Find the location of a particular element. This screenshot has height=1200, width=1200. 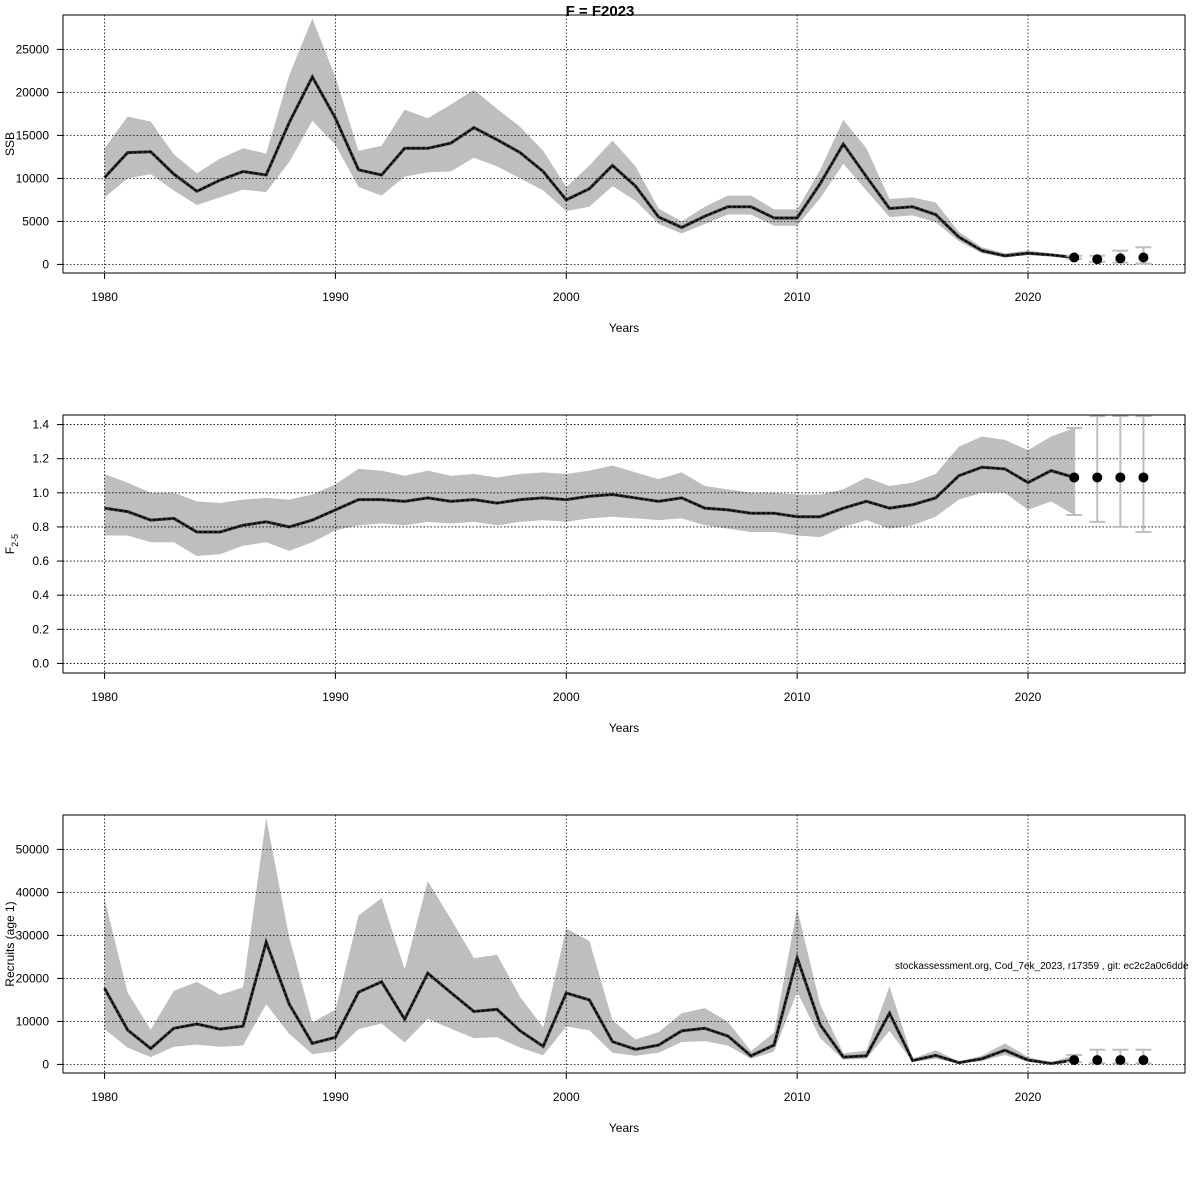

y-axis-label: SSB is located at coordinates (10, 144).